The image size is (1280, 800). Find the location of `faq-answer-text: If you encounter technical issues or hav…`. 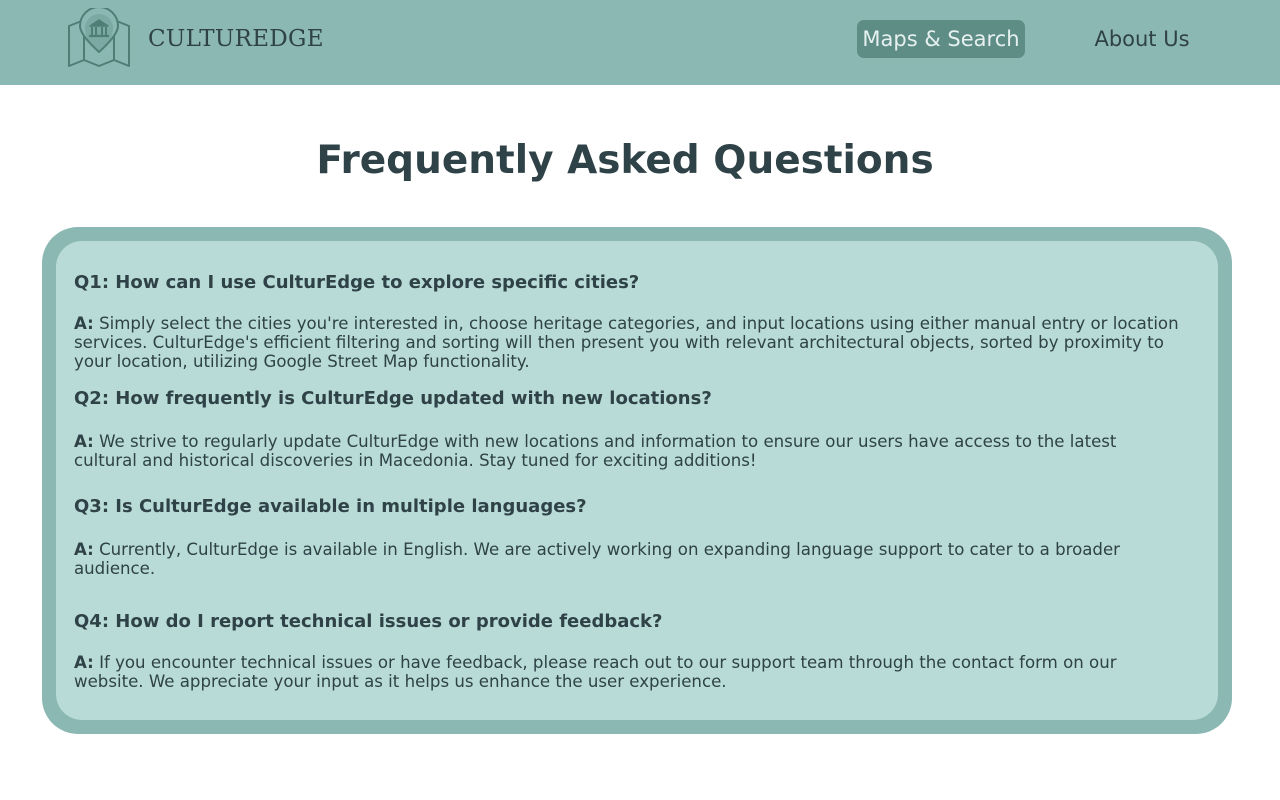

faq-answer-text: If you encounter technical issues or hav… is located at coordinates (595, 672).